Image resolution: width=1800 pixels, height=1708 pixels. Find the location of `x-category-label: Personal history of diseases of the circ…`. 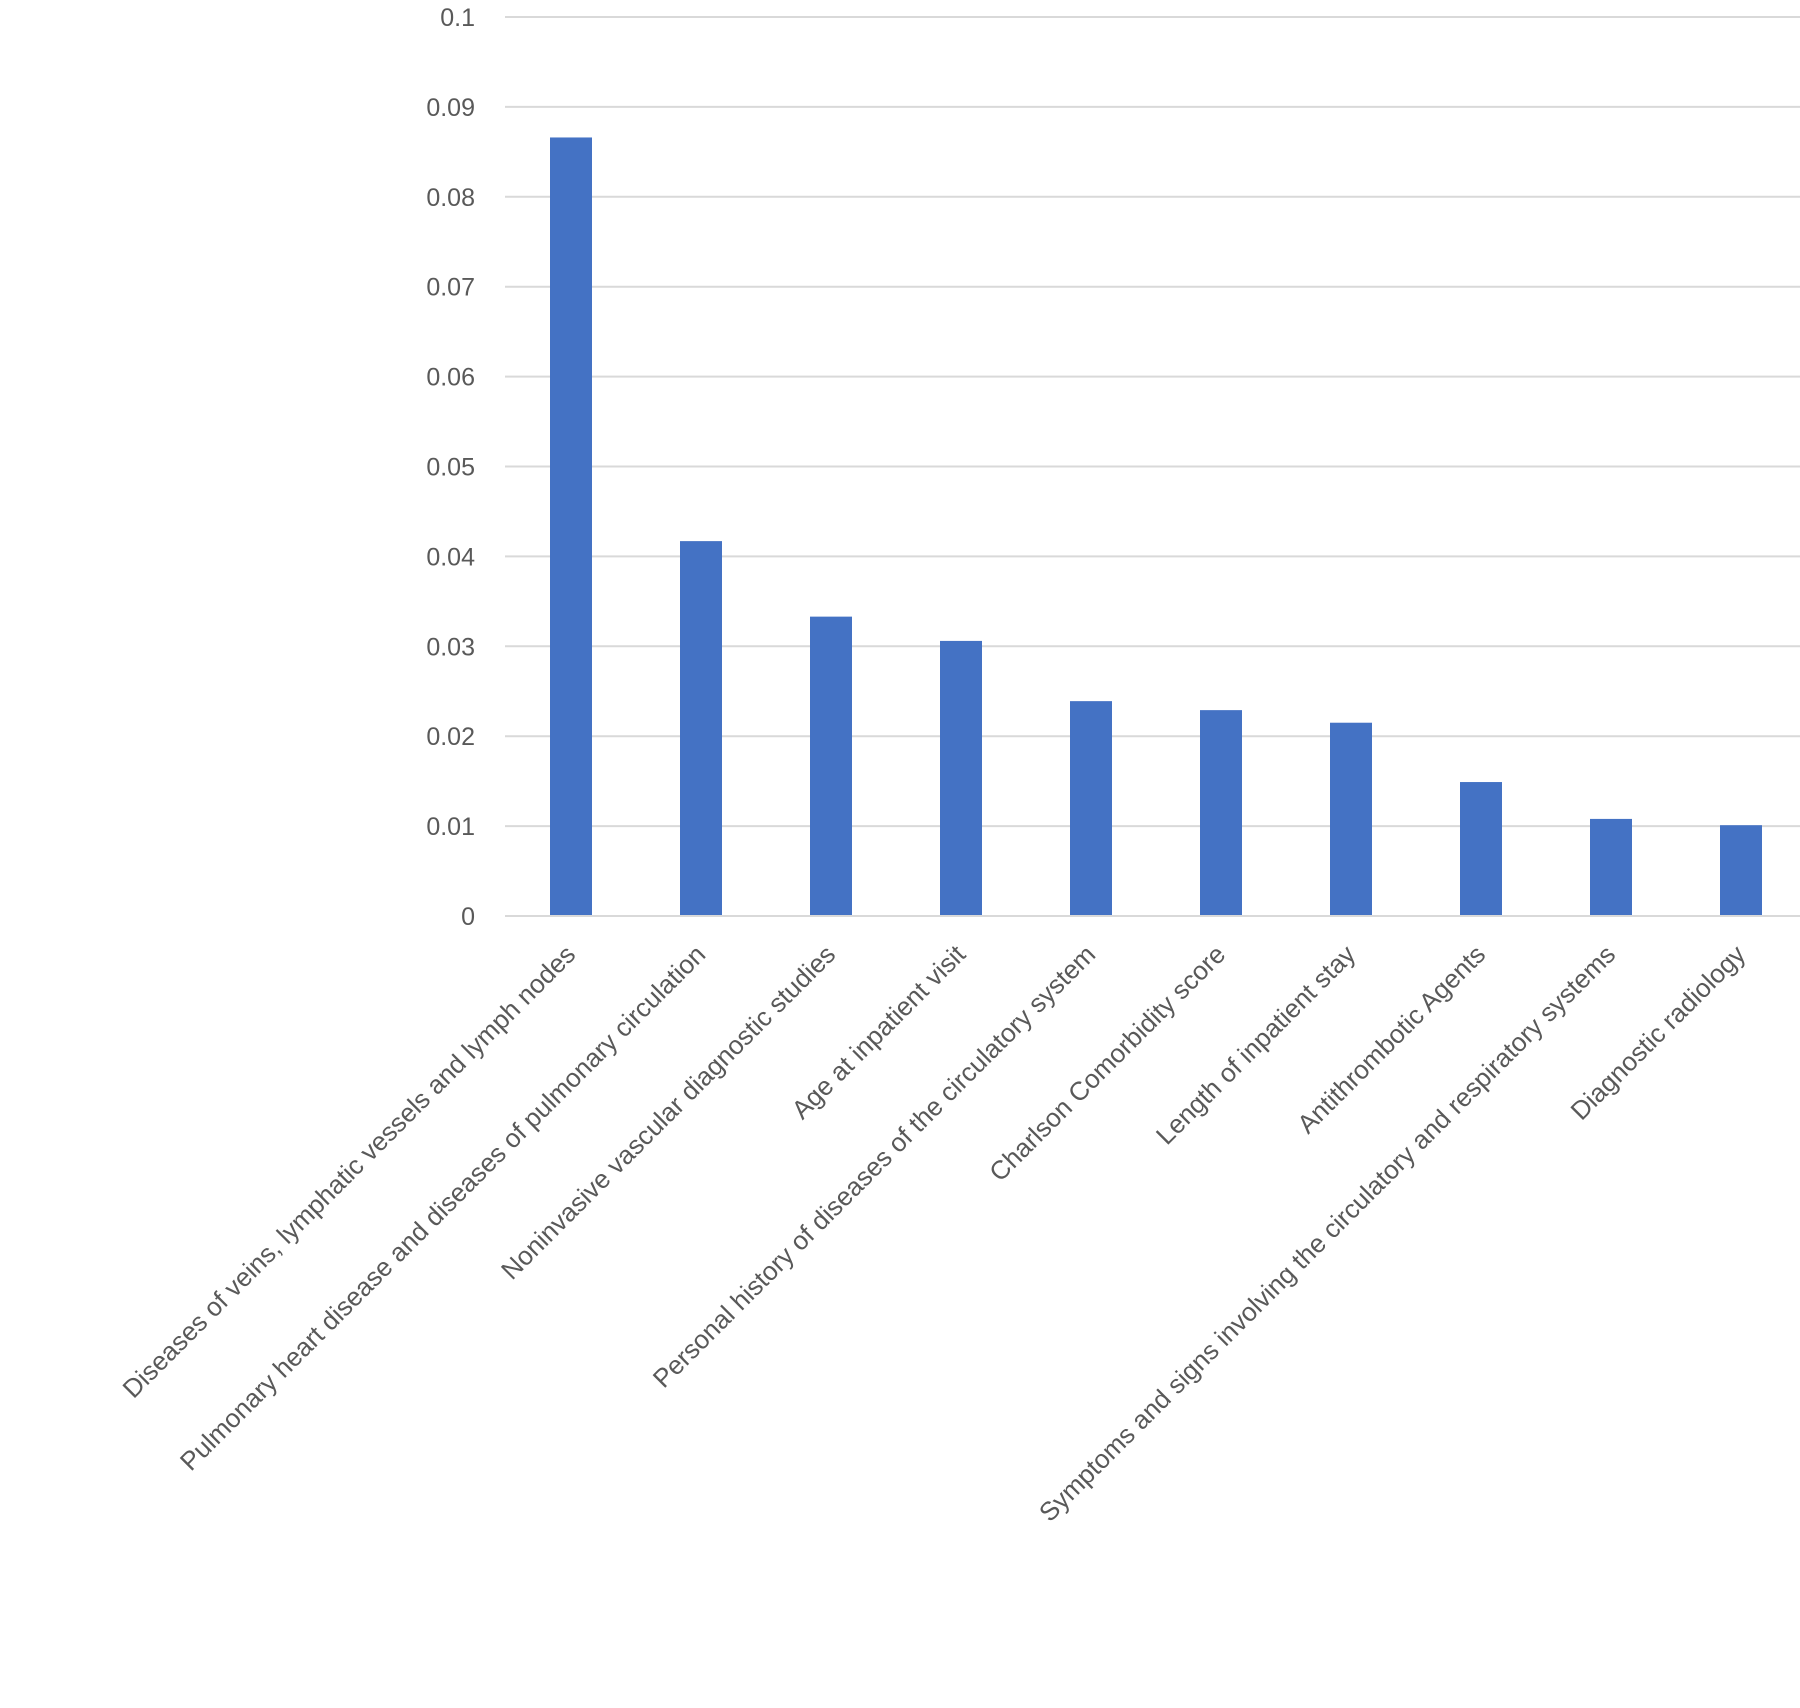

x-category-label: Personal history of diseases of the circ… is located at coordinates (874, 1166).